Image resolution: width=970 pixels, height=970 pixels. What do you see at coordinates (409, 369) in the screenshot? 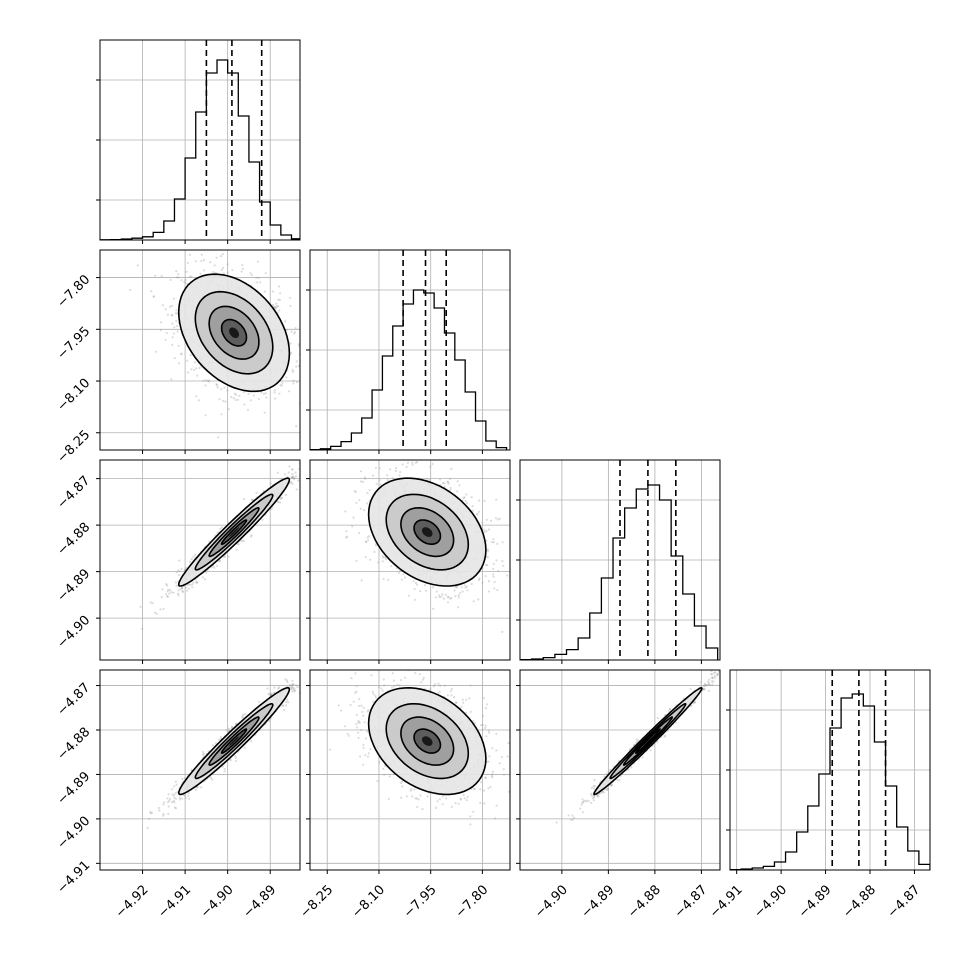
I see `histogram-steps` at bounding box center [409, 369].